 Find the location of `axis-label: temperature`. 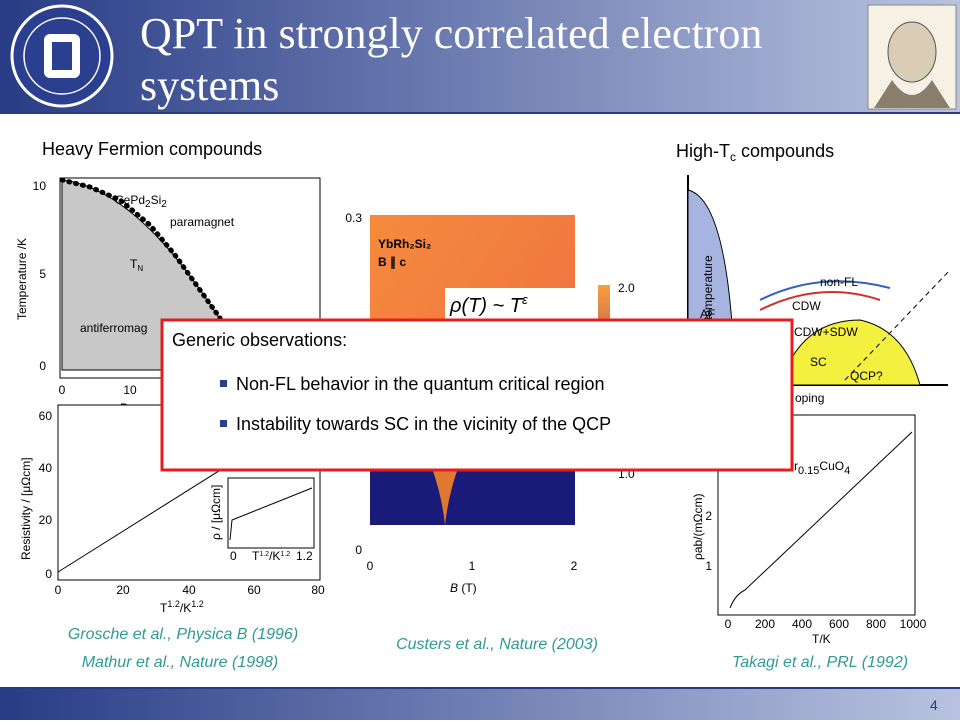

axis-label: temperature is located at coordinates (708, 287).